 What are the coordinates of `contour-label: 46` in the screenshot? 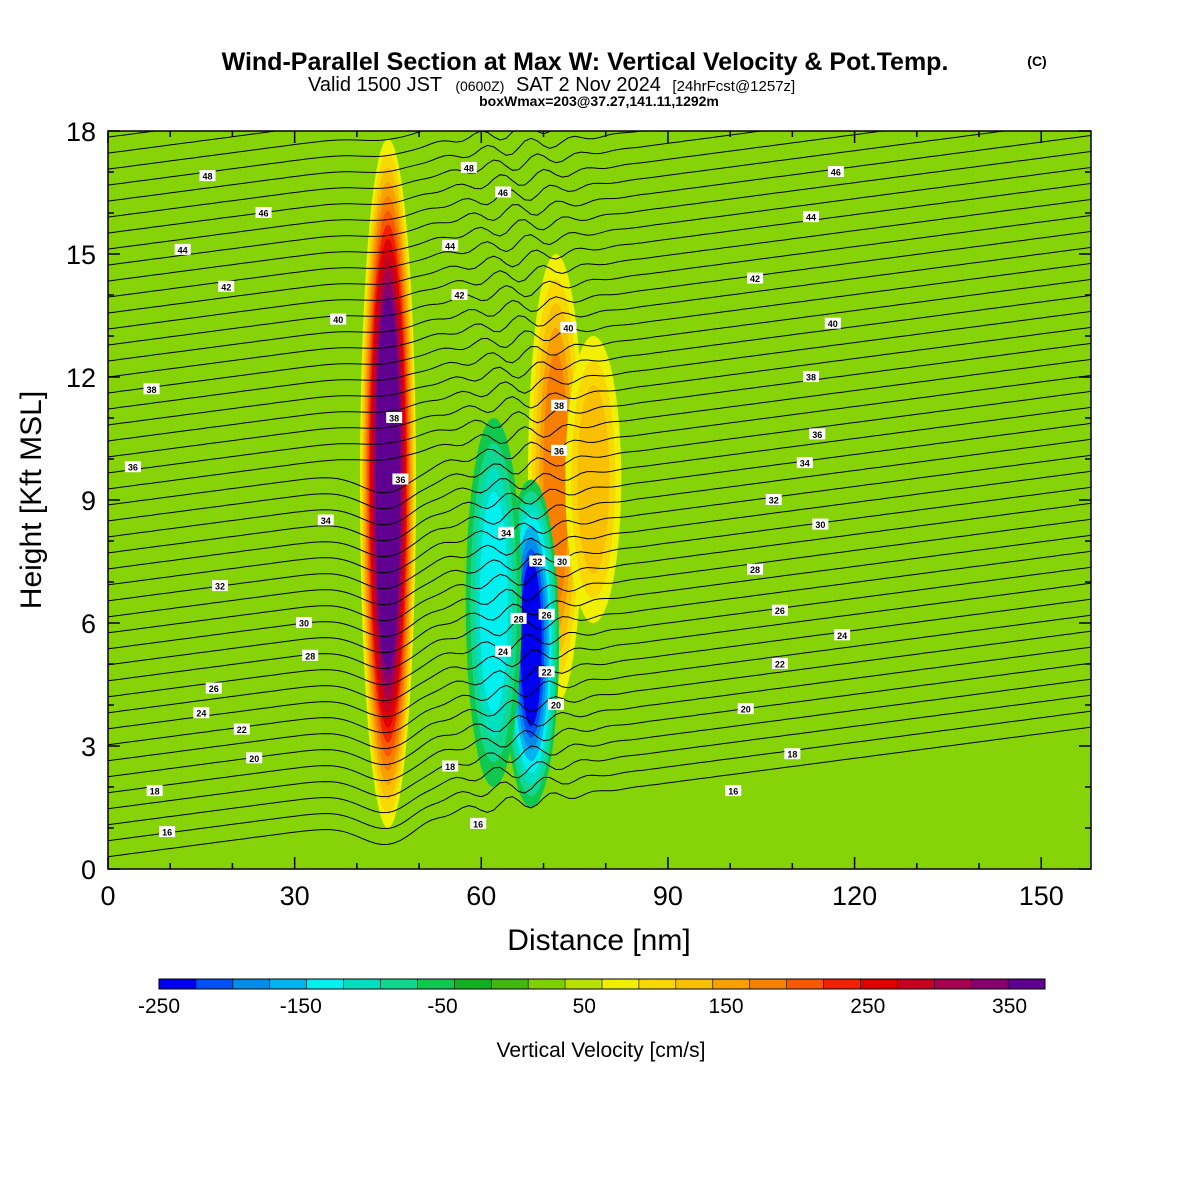 It's located at (263, 213).